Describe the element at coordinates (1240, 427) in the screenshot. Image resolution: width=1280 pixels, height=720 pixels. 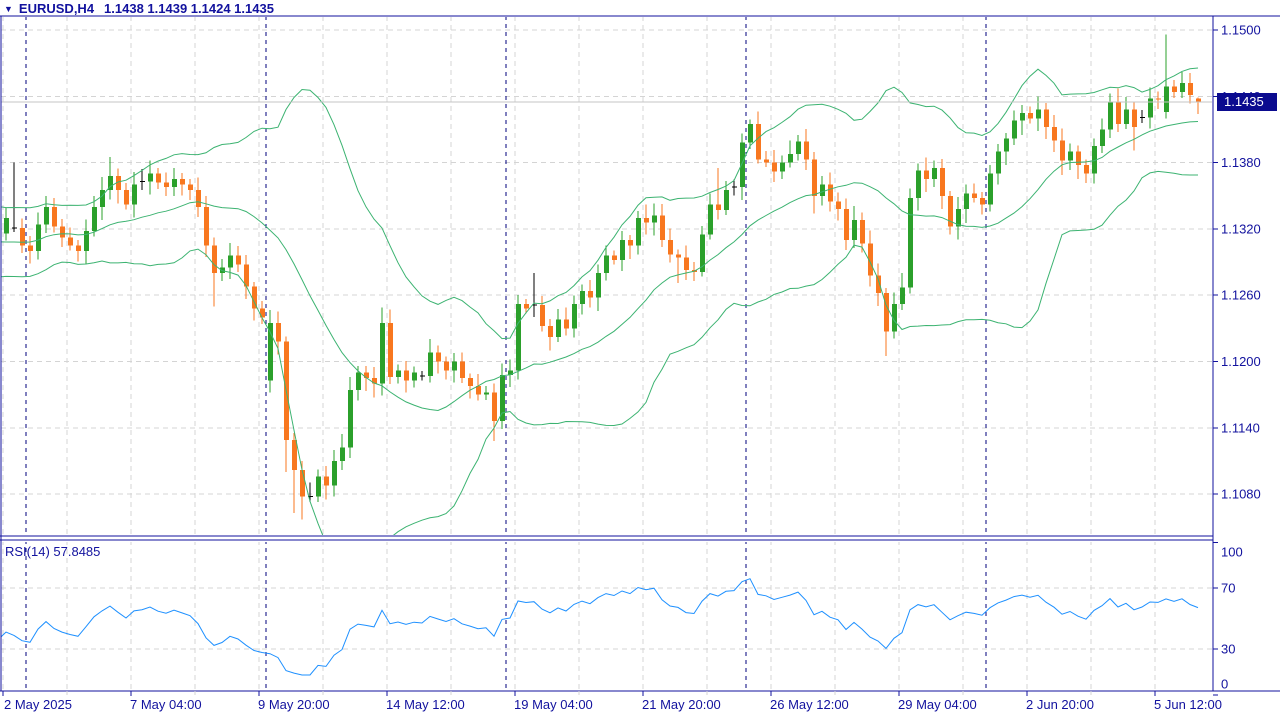
I see `price-axis-label: 1.1140` at that location.